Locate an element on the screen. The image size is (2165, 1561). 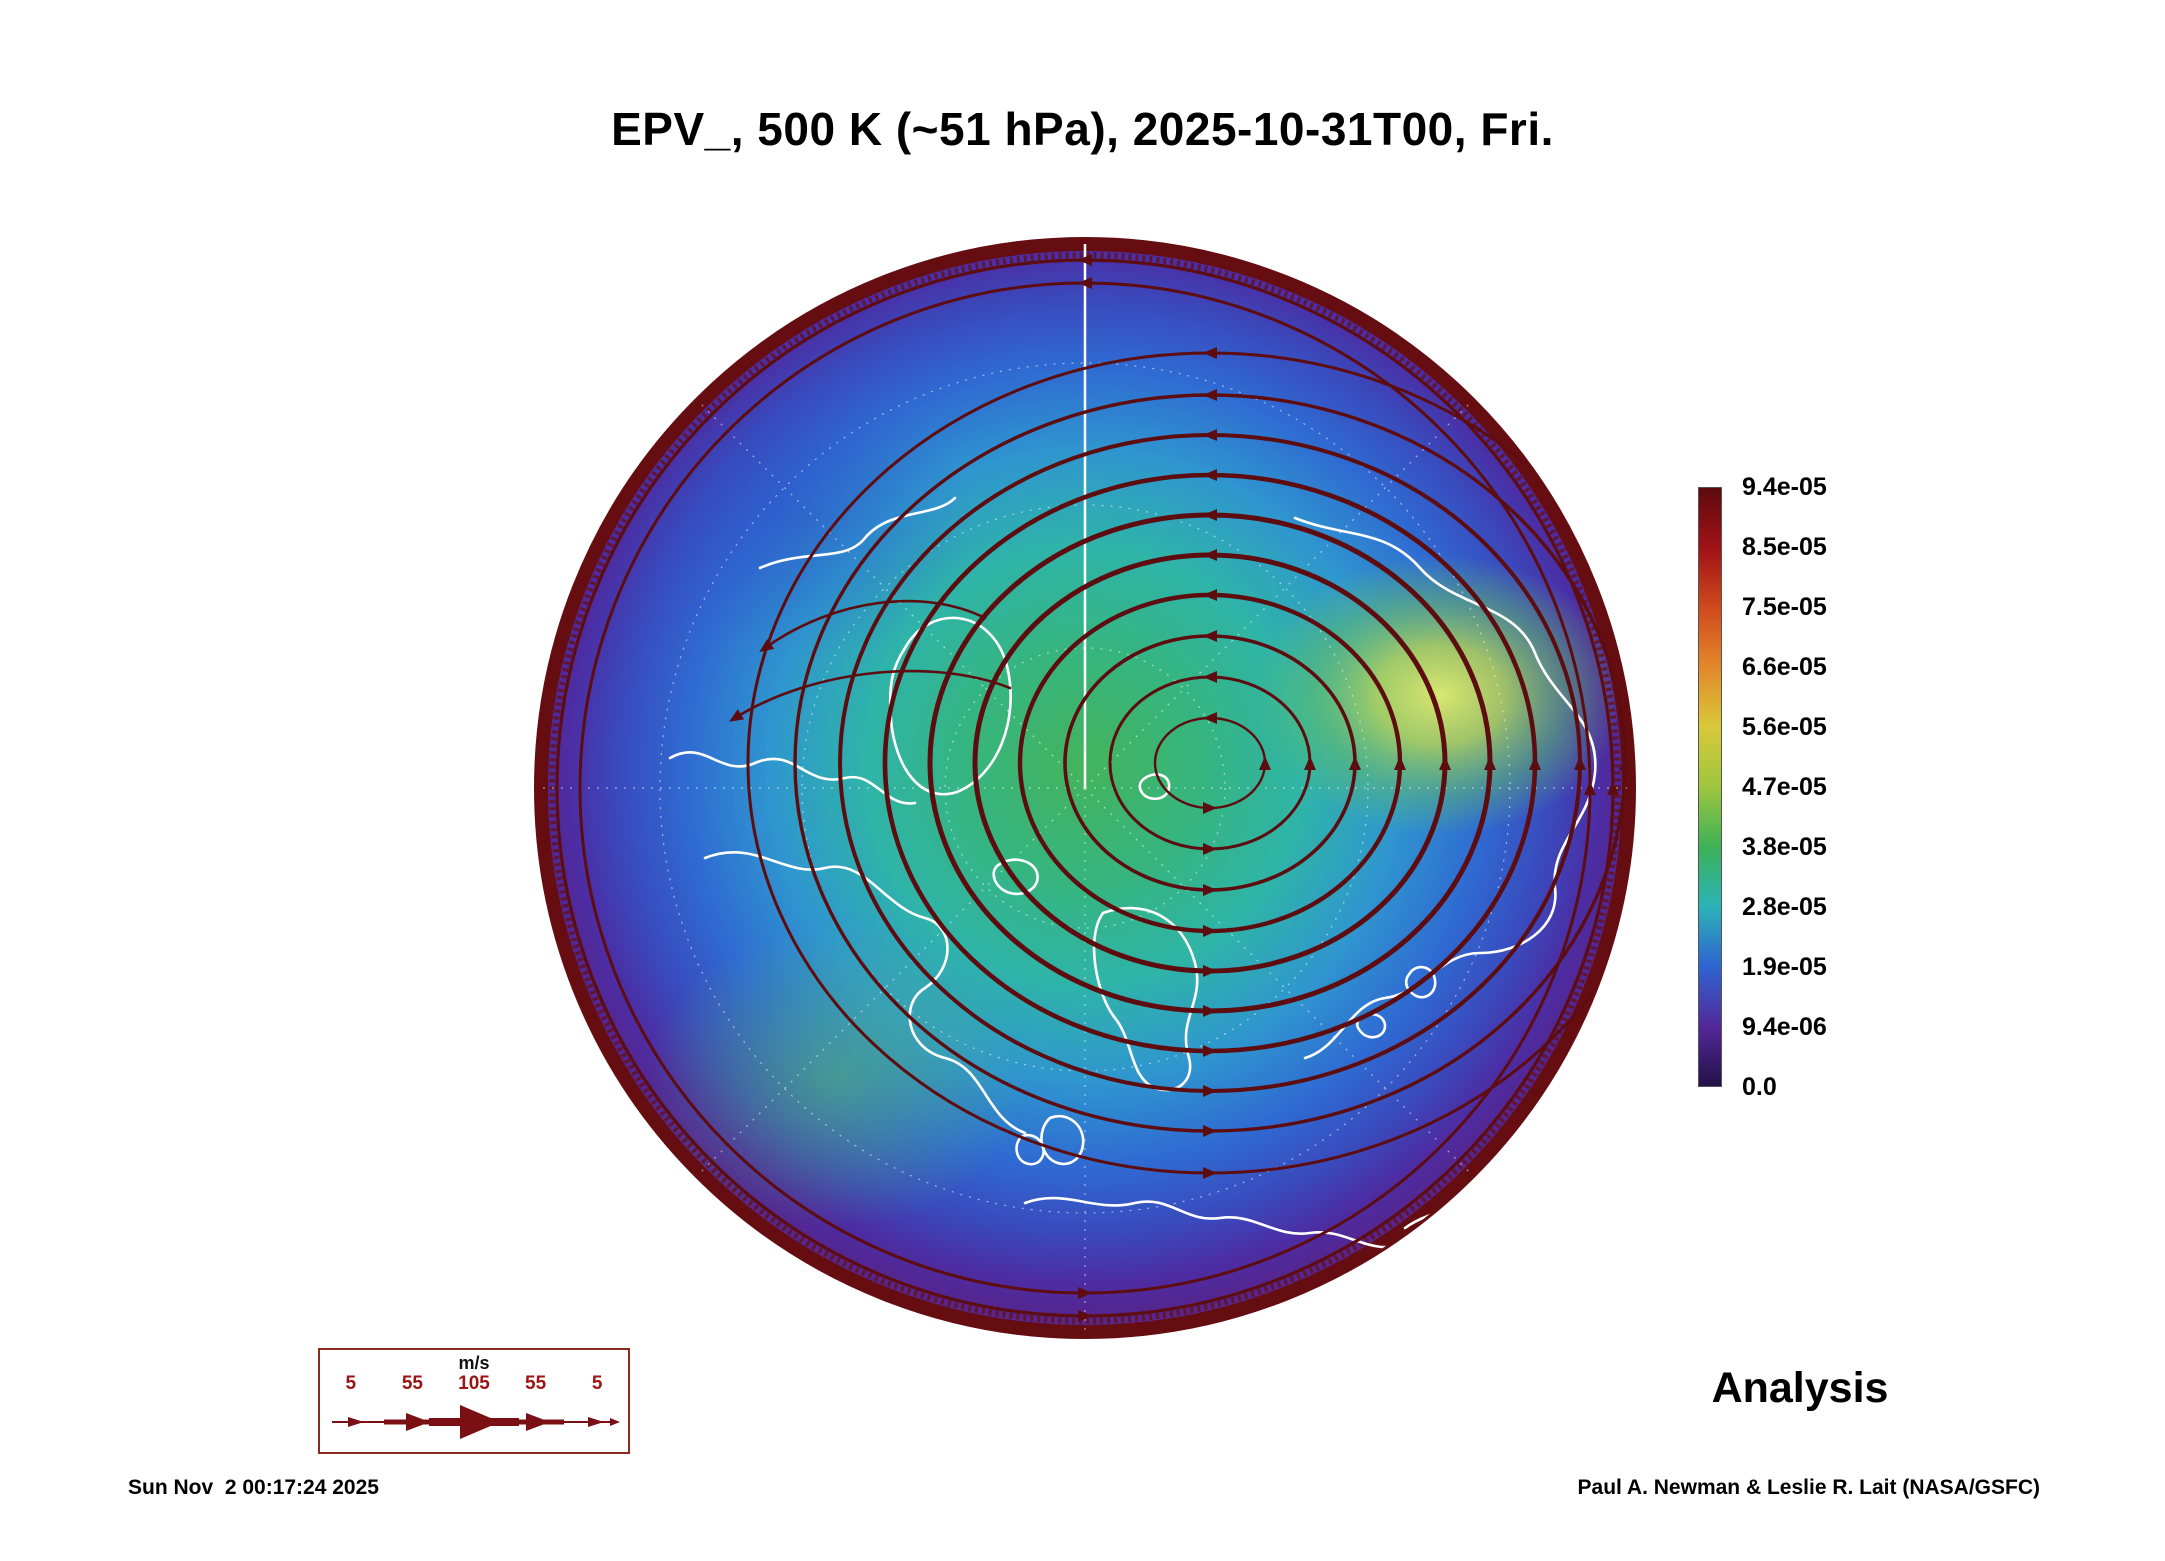
analysis-label: Analysis is located at coordinates (1800, 1388).